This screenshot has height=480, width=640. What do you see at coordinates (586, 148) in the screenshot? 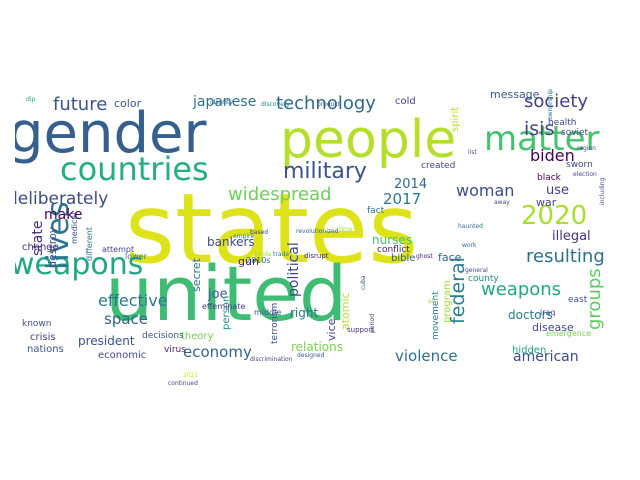
I see `word-region: region` at bounding box center [586, 148].